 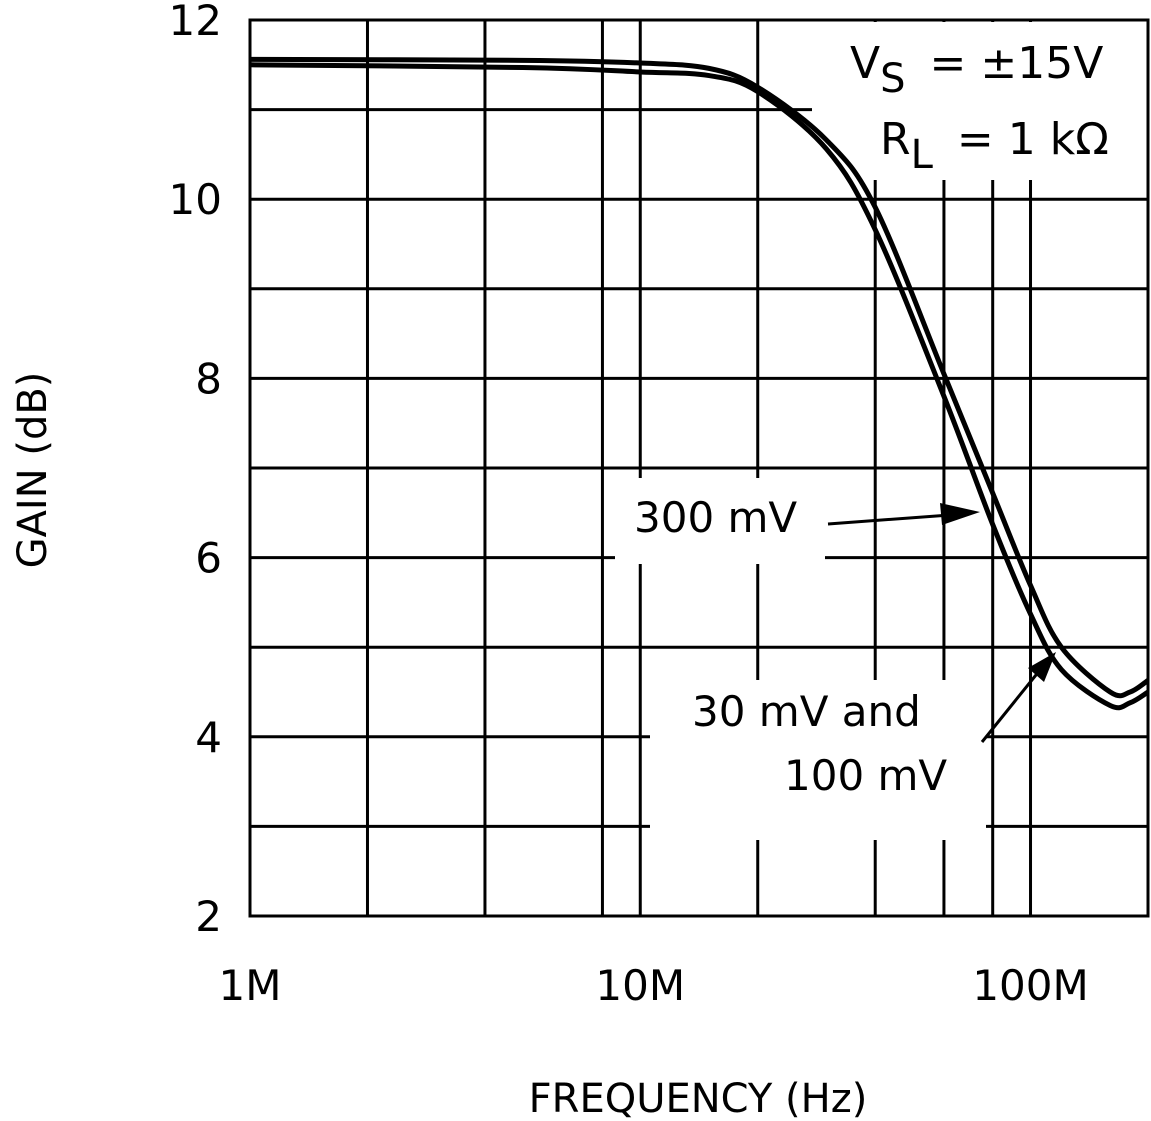 I want to click on x-tick-label: 1M, so click(x=250, y=985).